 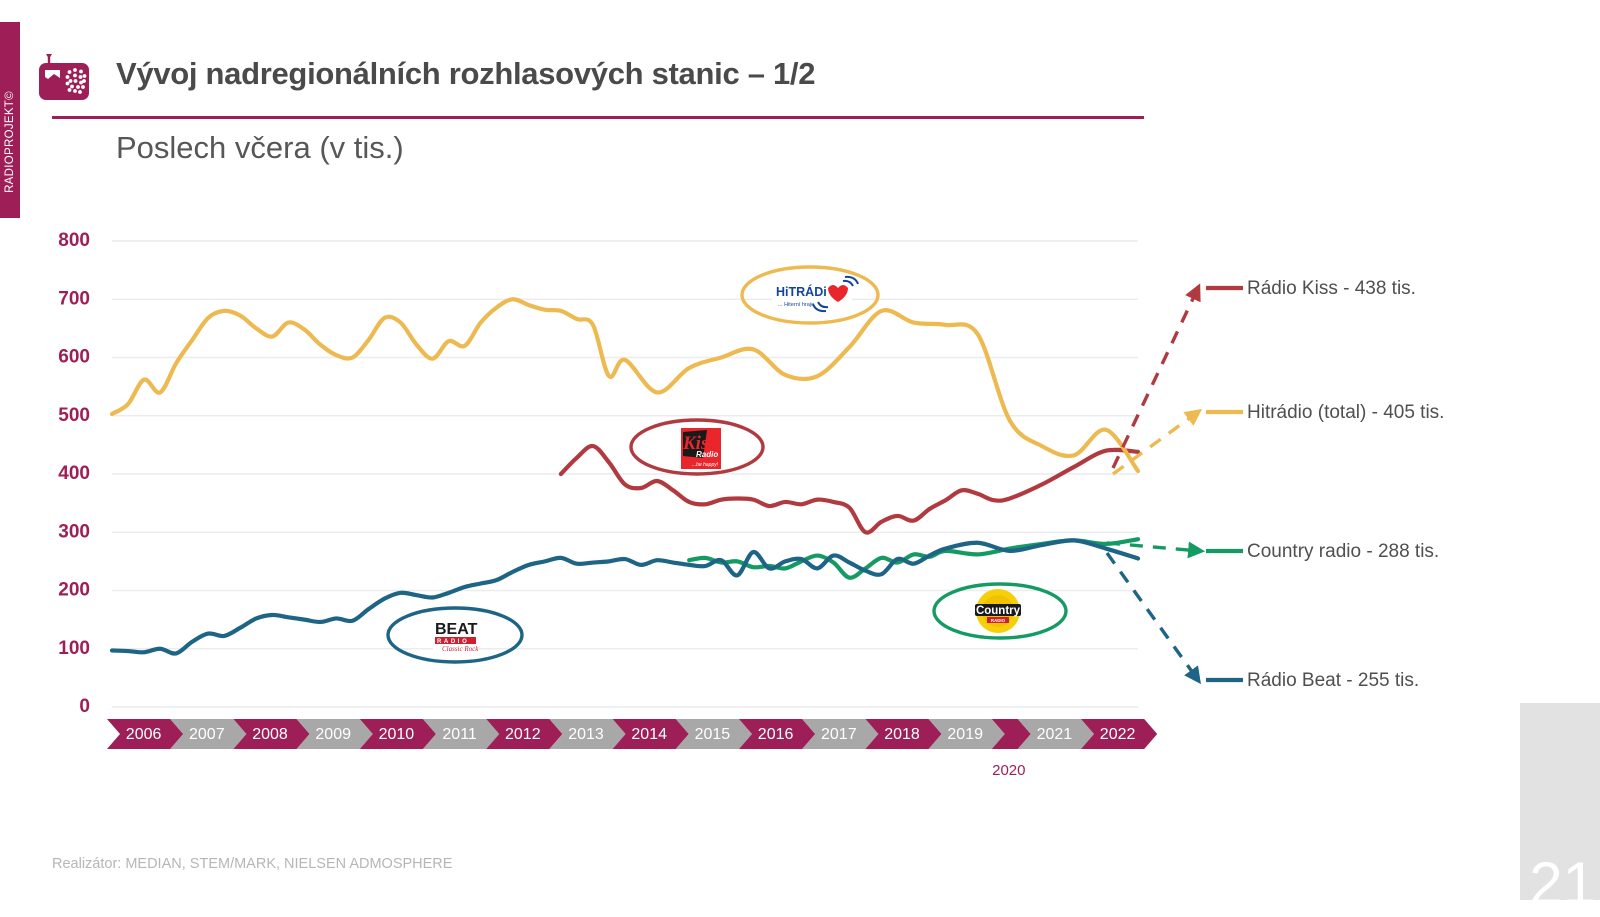 I want to click on year-label-2007: 2007, so click(x=207, y=734).